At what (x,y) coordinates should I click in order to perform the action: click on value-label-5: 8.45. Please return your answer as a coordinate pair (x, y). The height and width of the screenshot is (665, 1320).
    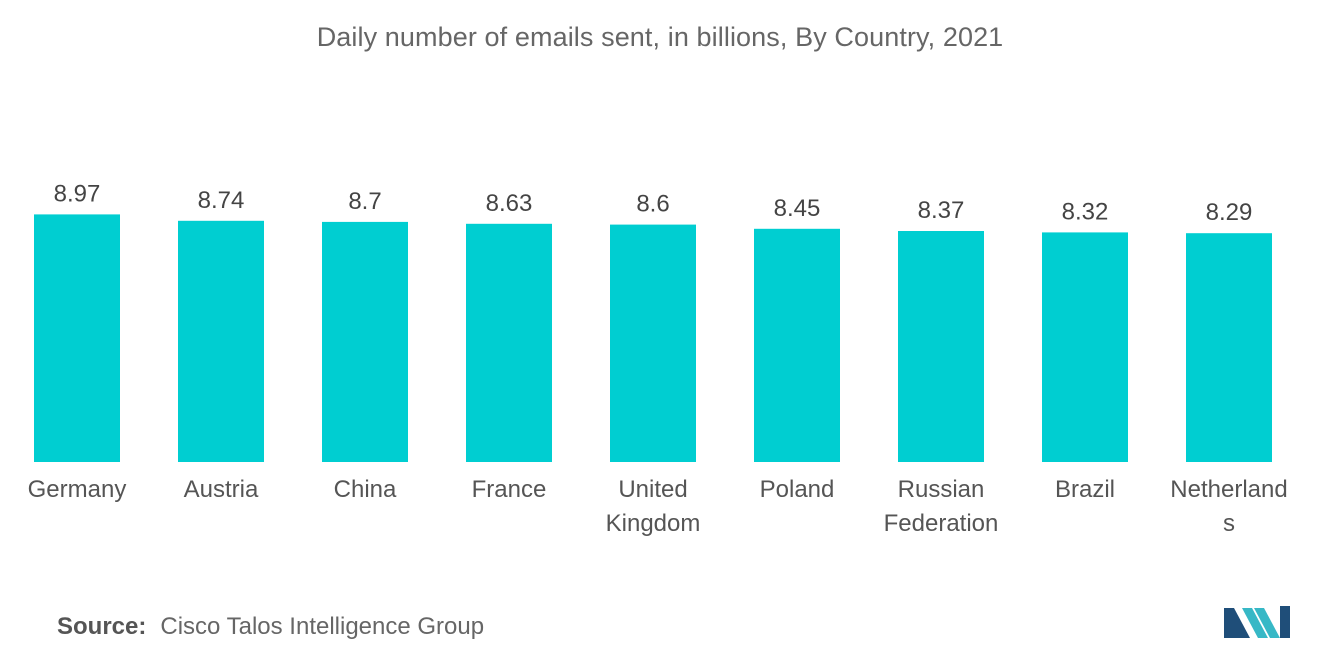
    Looking at the image, I should click on (797, 208).